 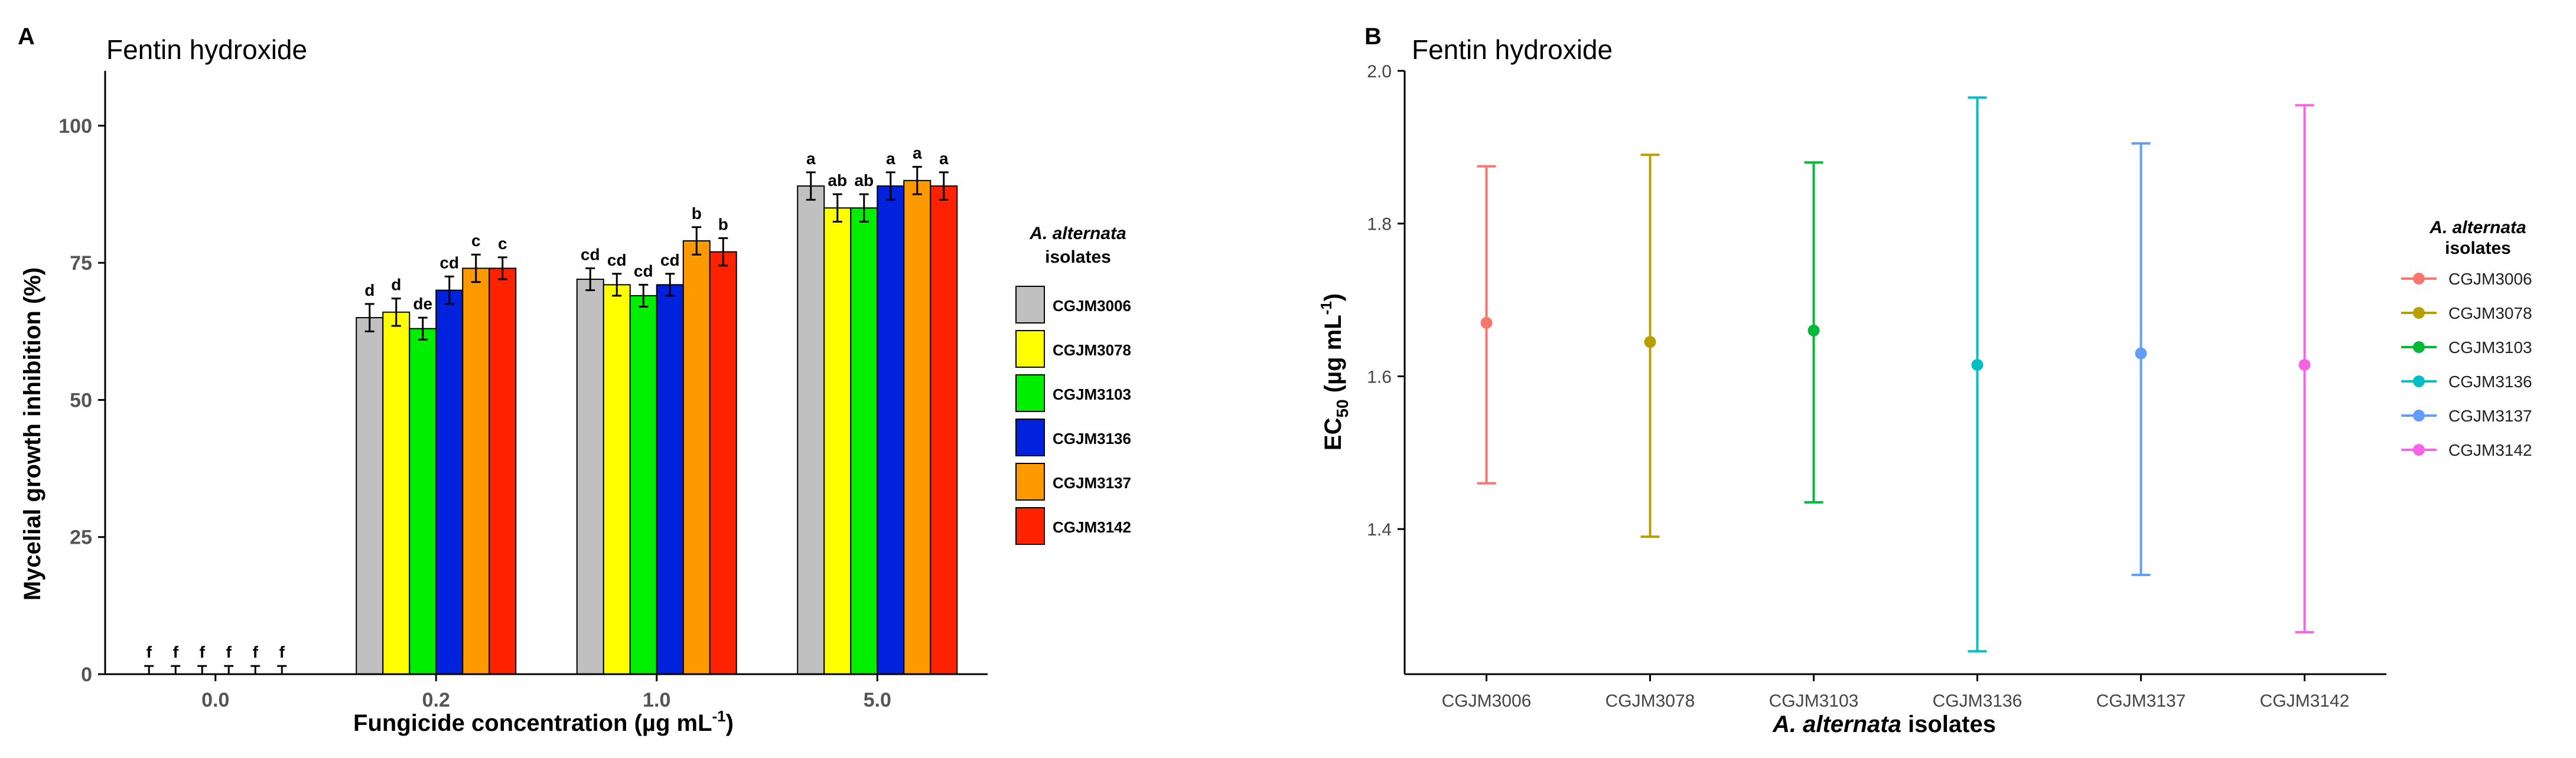 I want to click on bar-CGJM3136-5.0, so click(x=891, y=430).